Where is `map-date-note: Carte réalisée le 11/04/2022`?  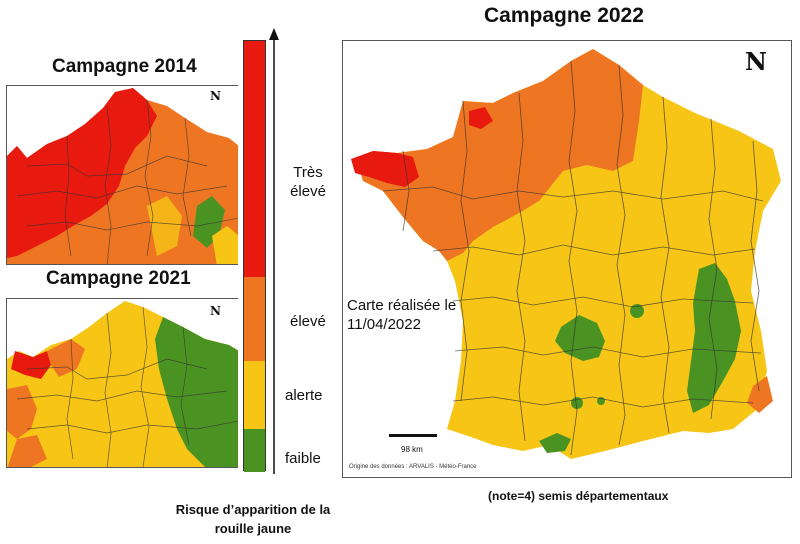
map-date-note: Carte réalisée le 11/04/2022 is located at coordinates (402, 315).